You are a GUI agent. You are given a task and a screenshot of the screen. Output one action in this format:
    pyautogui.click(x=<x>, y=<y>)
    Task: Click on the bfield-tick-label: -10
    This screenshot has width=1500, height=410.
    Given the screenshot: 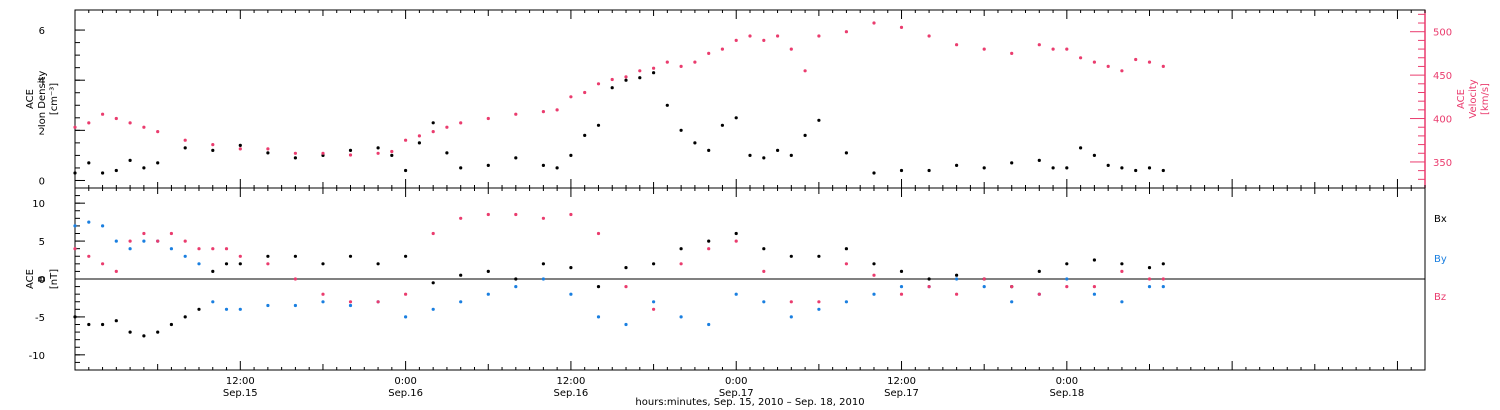 What is the action you would take?
    pyautogui.click(x=37, y=356)
    